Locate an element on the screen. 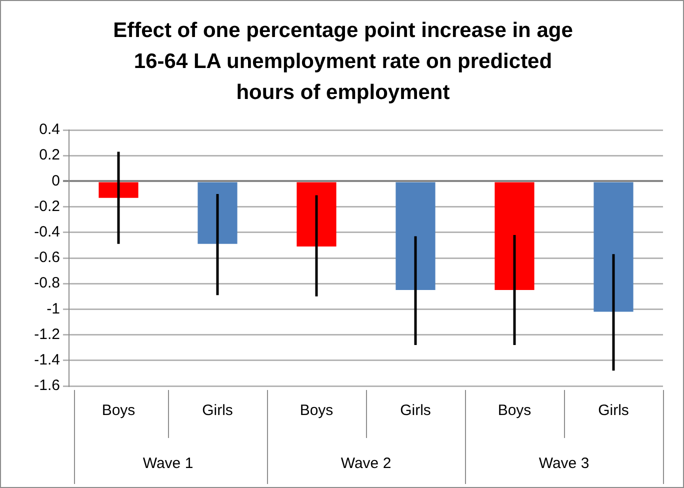 This screenshot has width=684, height=488. y-tick-label: -0.2 is located at coordinates (47, 206).